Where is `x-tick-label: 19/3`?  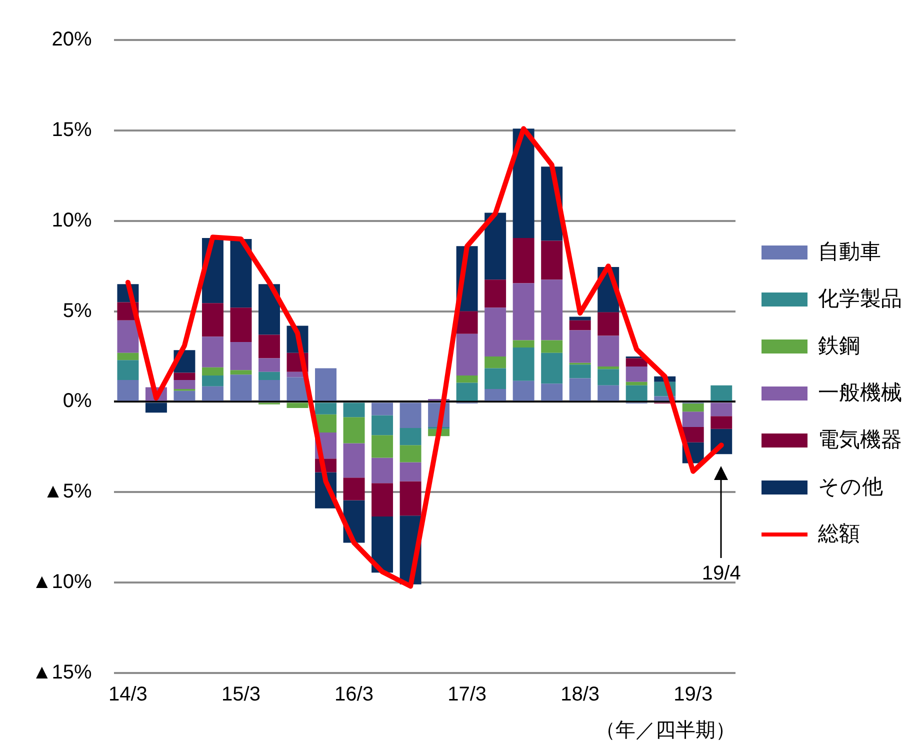 x-tick-label: 19/3 is located at coordinates (693, 695).